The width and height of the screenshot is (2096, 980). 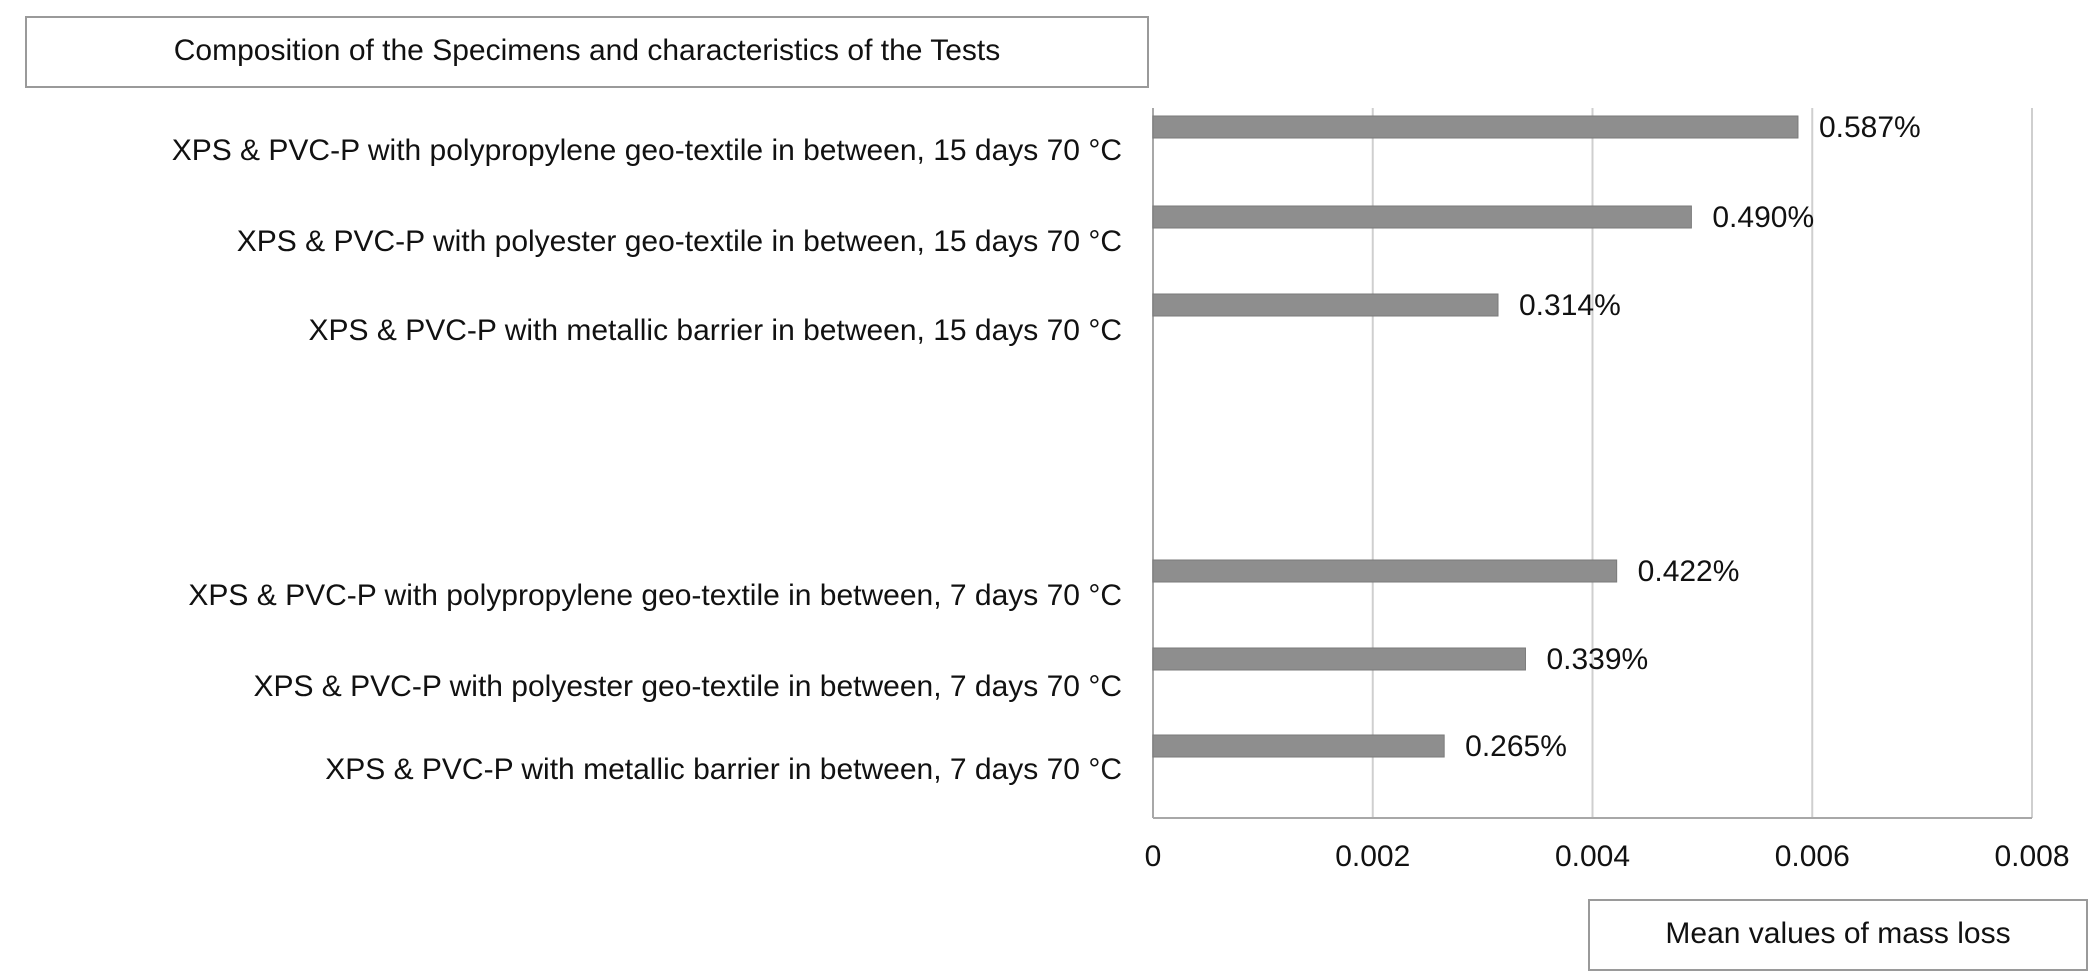 I want to click on x-axis-label-frame, so click(x=1838, y=935).